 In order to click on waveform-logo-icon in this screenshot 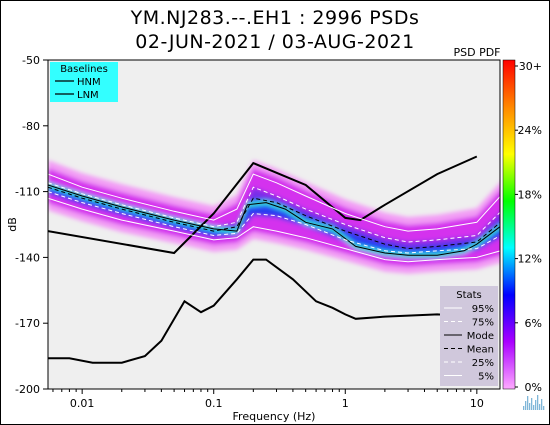, I will do `click(534, 402)`.